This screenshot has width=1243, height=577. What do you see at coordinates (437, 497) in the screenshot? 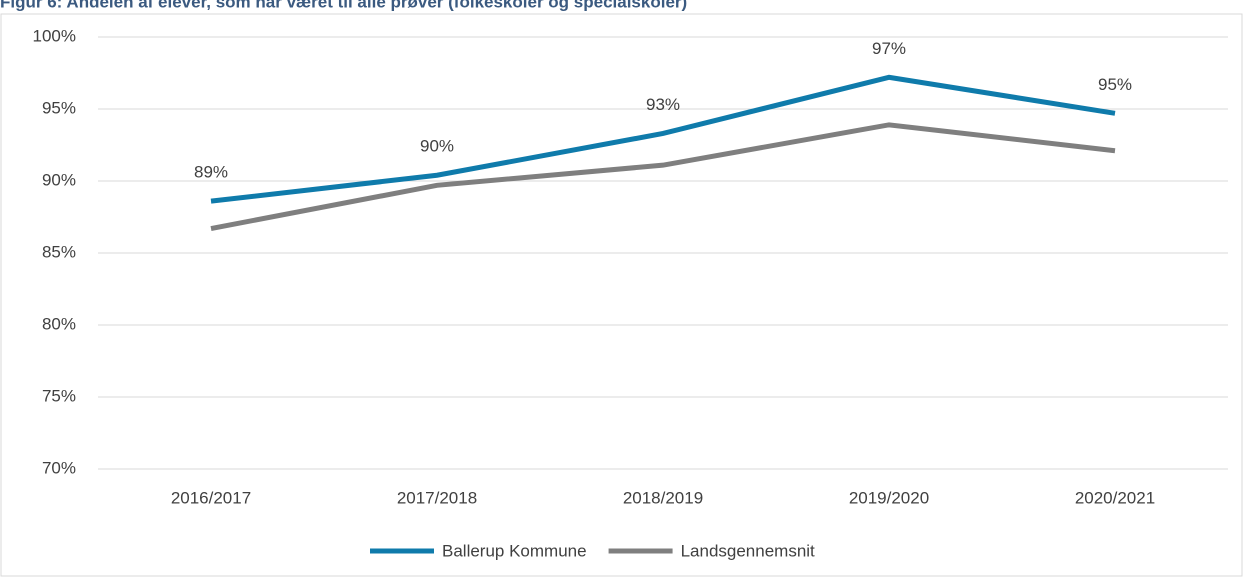
I see `x-tick-label: 2017/2018` at bounding box center [437, 497].